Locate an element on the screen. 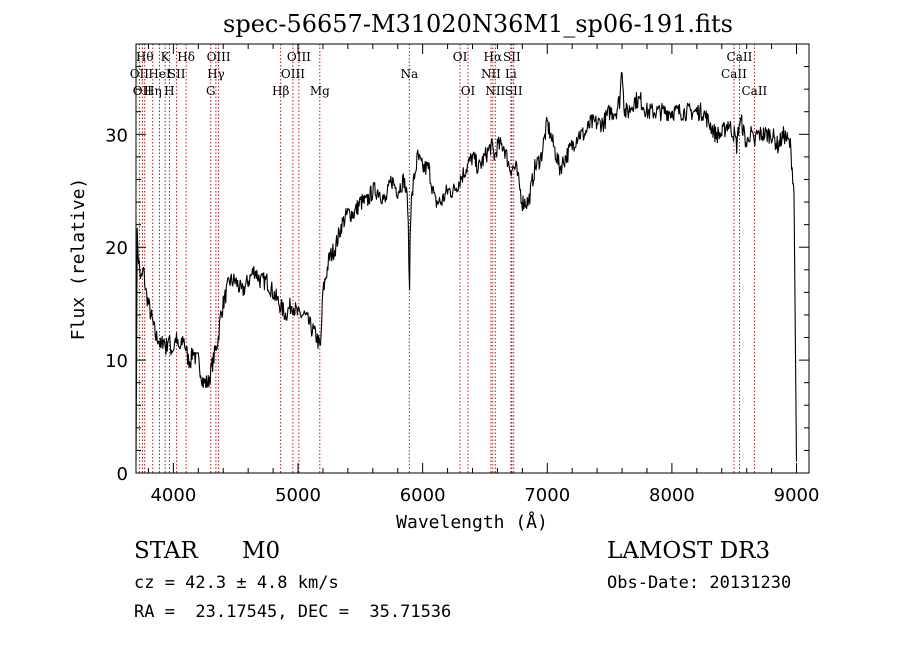 The width and height of the screenshot is (900, 649). y-tick-label: 0 is located at coordinates (122, 474).